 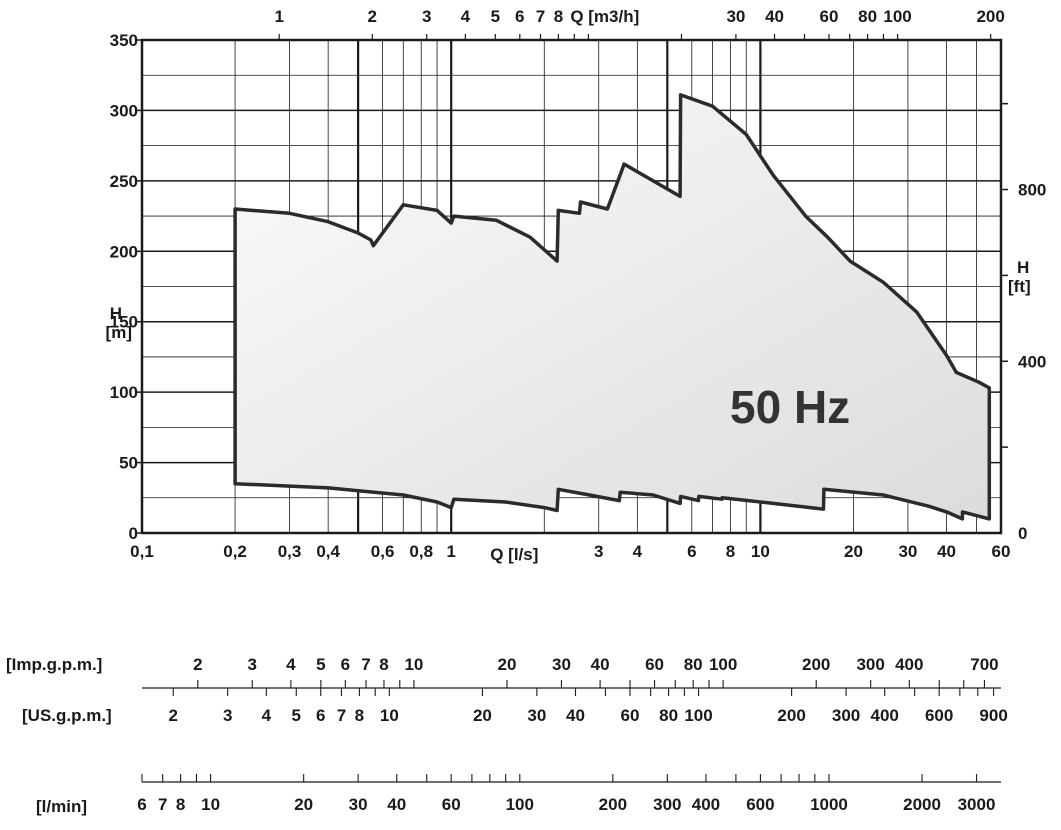 I want to click on imp-gpm-tick-label: 100, so click(x=723, y=664).